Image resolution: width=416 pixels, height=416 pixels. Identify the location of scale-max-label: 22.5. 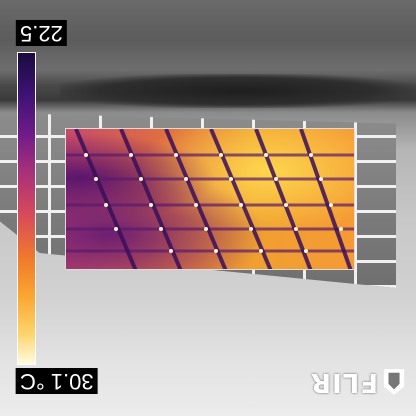
(41, 33).